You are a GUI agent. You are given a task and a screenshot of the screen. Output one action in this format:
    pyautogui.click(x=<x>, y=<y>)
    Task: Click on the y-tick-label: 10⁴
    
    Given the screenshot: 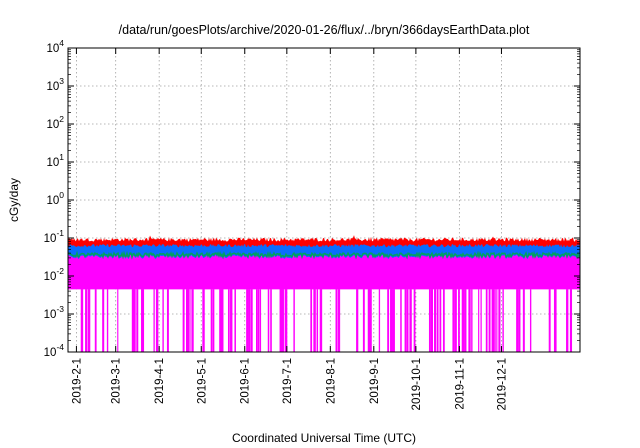 What is the action you would take?
    pyautogui.click(x=55, y=46)
    